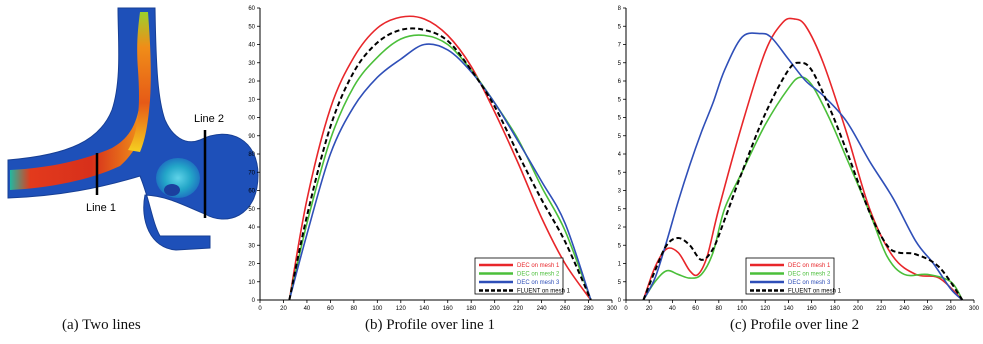 The image size is (983, 344). I want to click on inlet-jet, so click(78, 145).